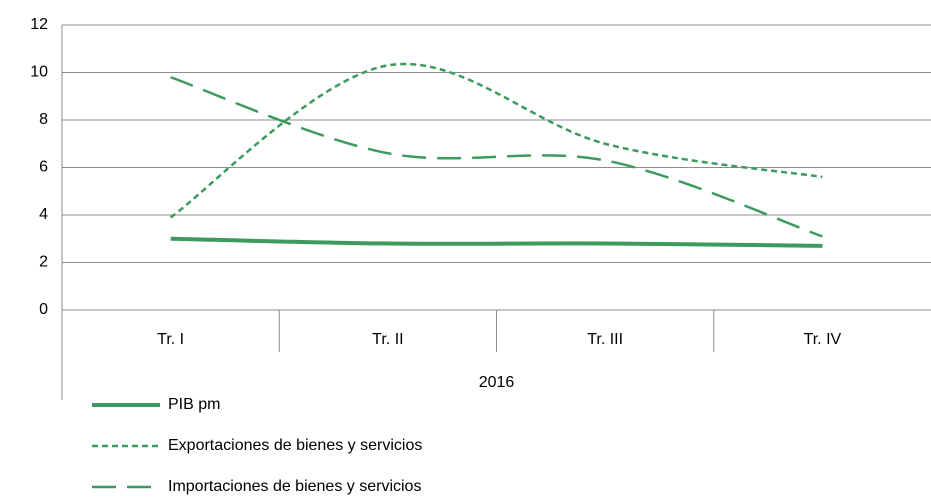 Image resolution: width=931 pixels, height=497 pixels. Describe the element at coordinates (39, 24) in the screenshot. I see `y-tick-label: 12` at that location.